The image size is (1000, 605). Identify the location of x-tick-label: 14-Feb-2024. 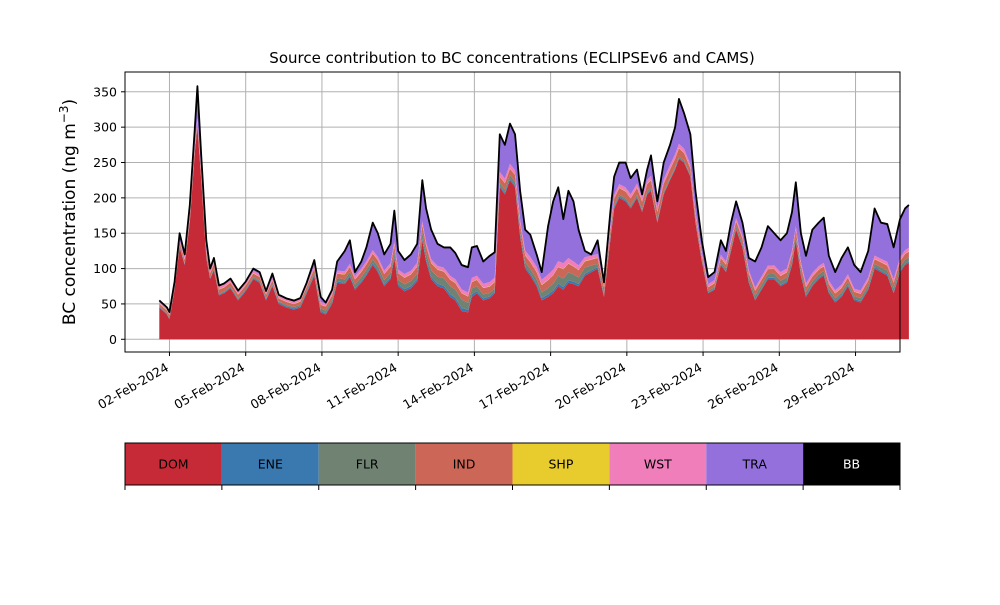
(438, 386).